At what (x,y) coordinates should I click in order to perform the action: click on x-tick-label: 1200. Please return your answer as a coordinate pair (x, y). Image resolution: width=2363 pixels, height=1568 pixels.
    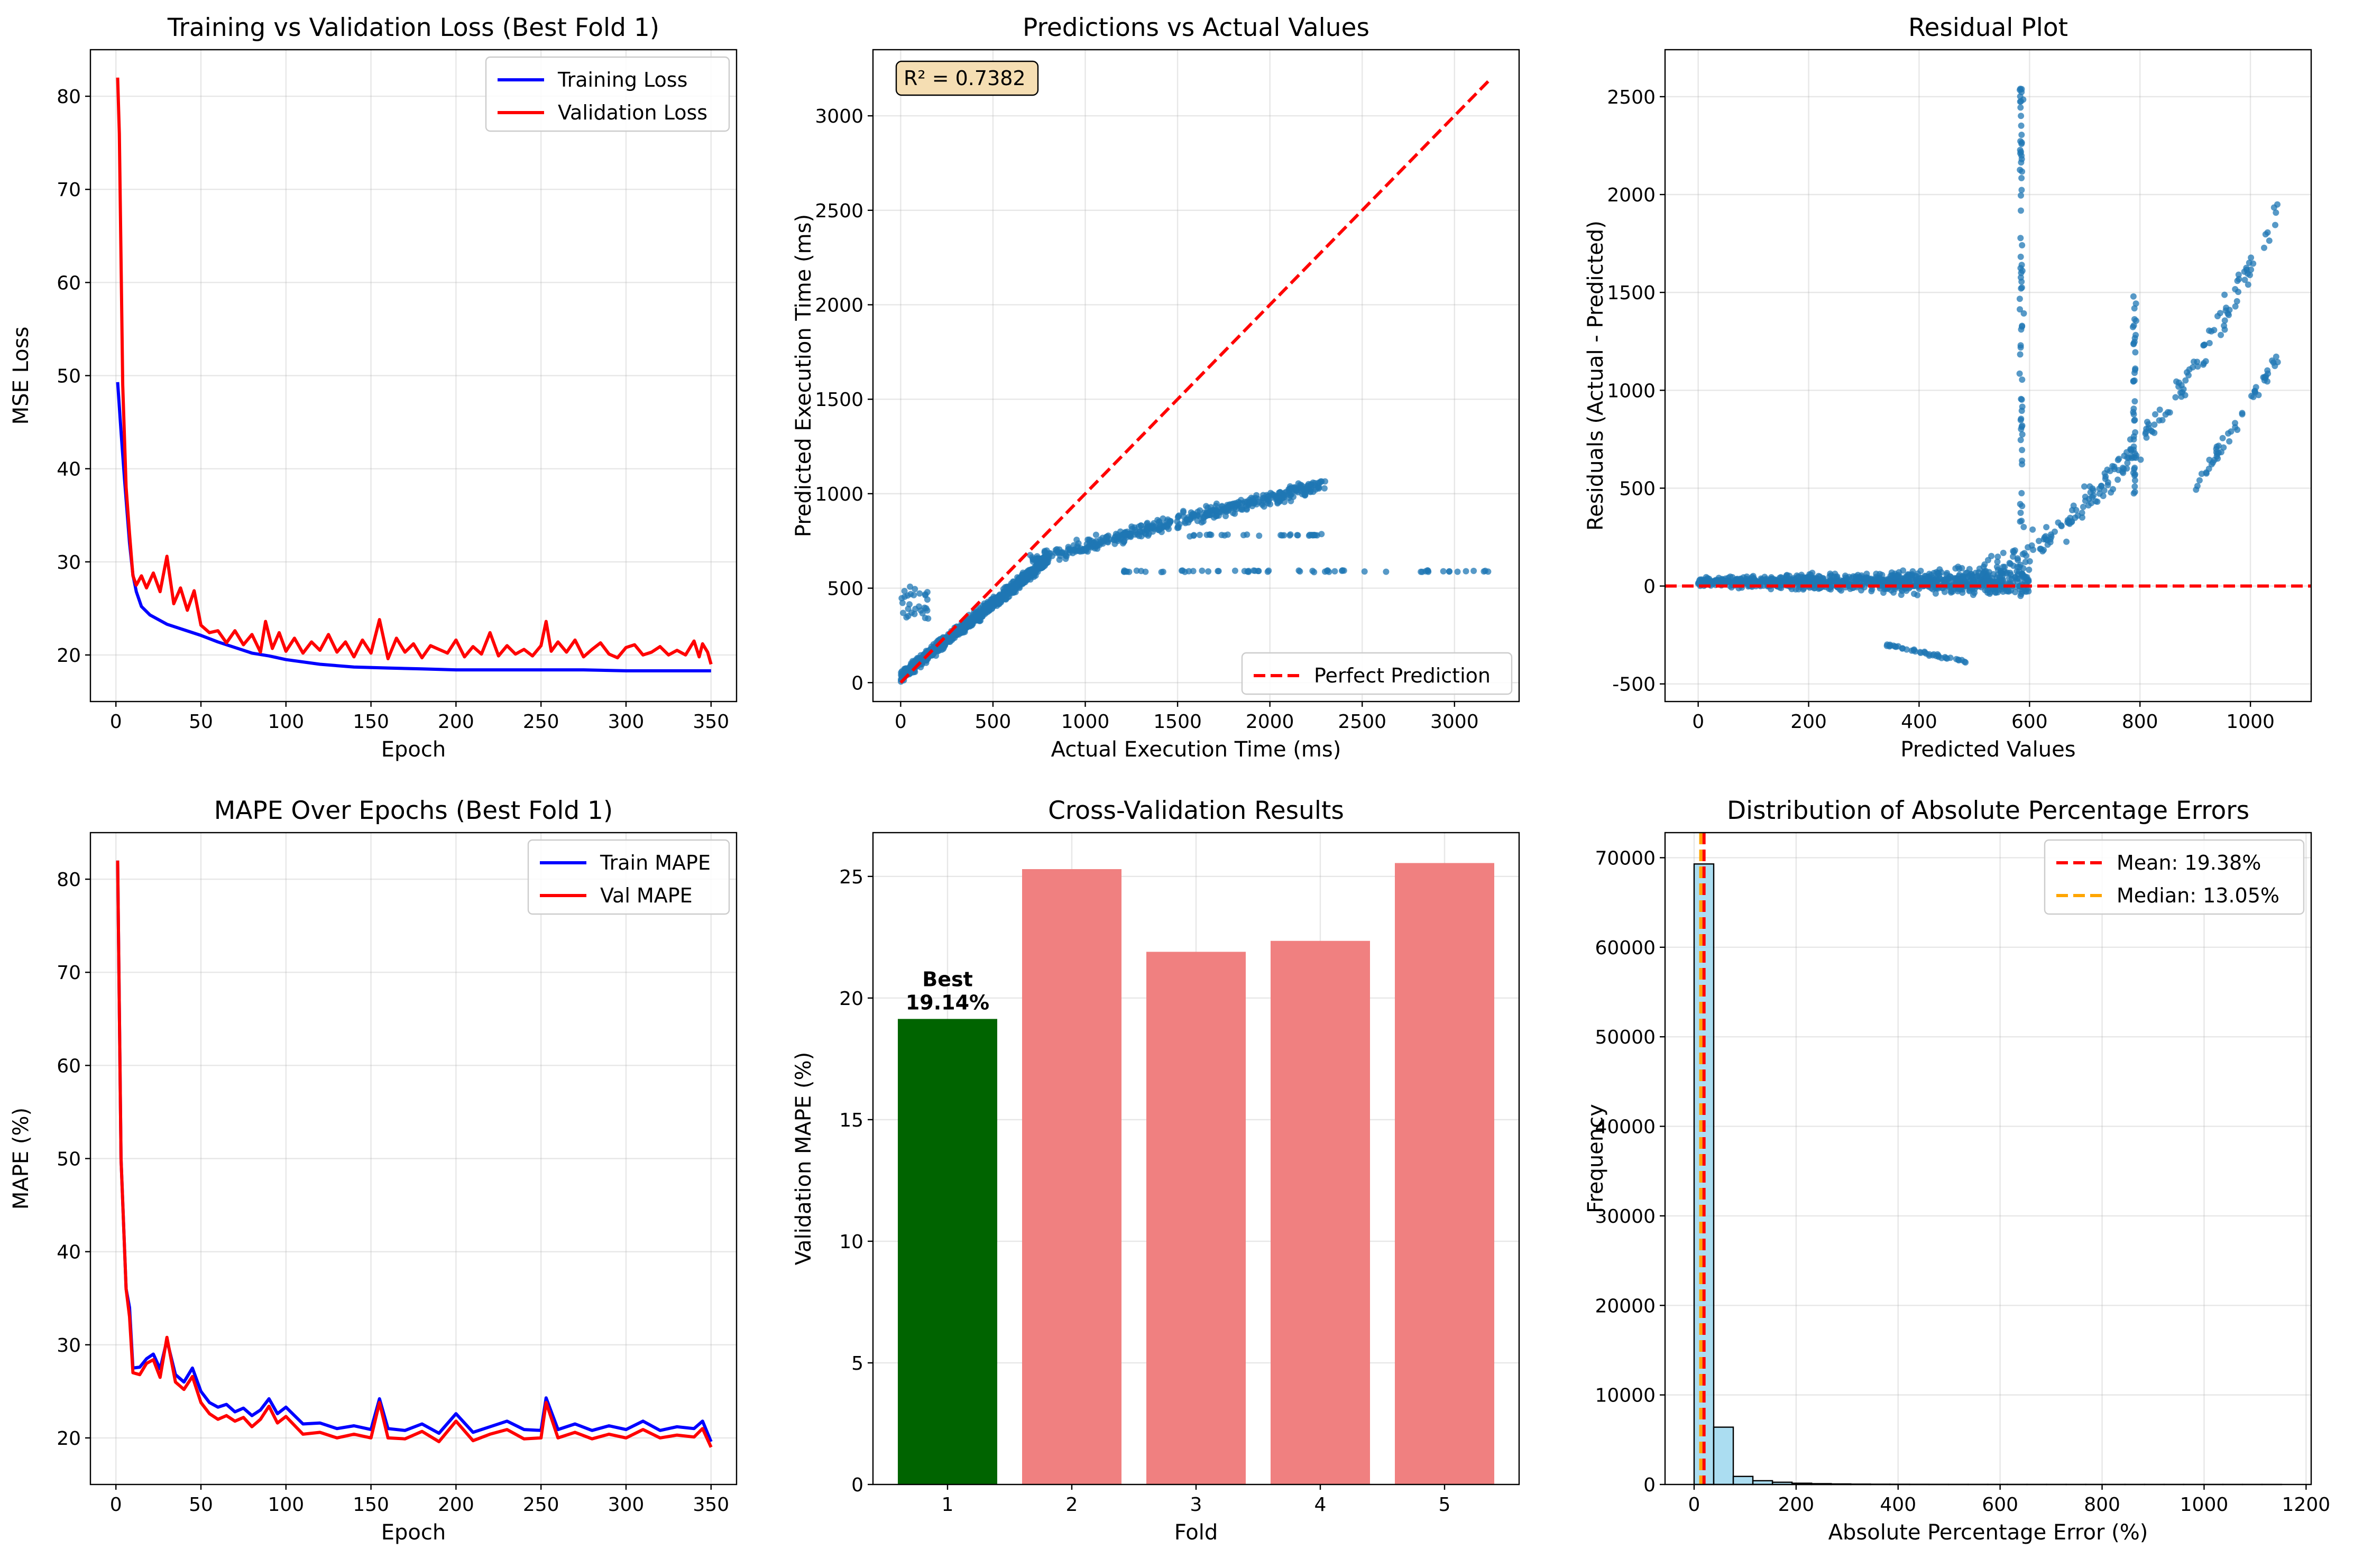
    Looking at the image, I should click on (2307, 1505).